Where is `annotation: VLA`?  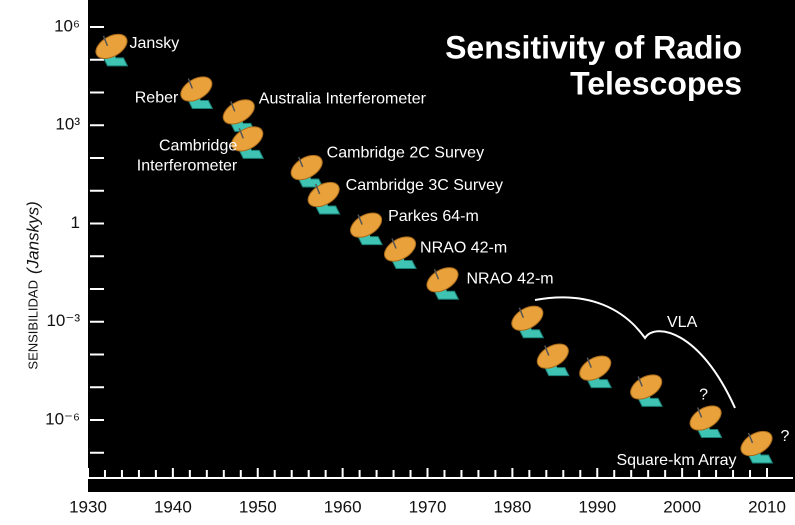 annotation: VLA is located at coordinates (682, 322).